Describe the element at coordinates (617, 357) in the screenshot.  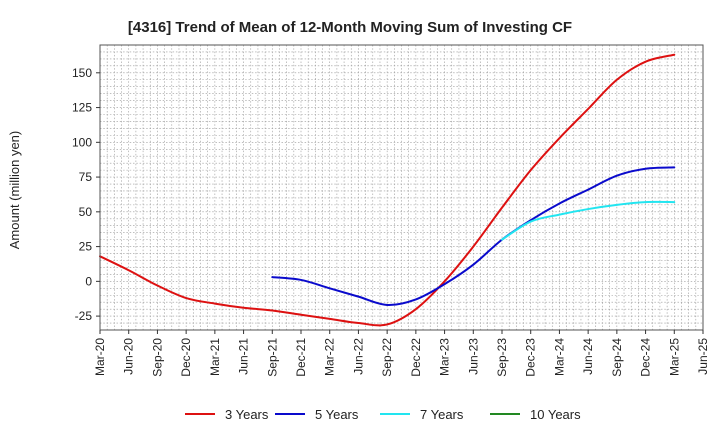
I see `x-tick-label: Sep-24` at that location.